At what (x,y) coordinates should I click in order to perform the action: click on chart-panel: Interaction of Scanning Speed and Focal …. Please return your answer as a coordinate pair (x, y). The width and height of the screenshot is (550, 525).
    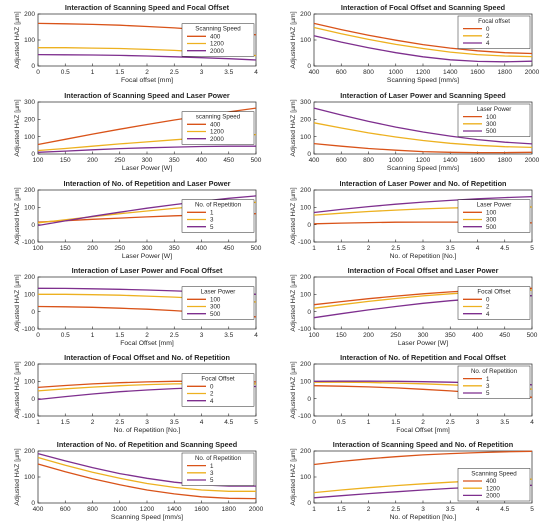
    Looking at the image, I should click on (136, 43).